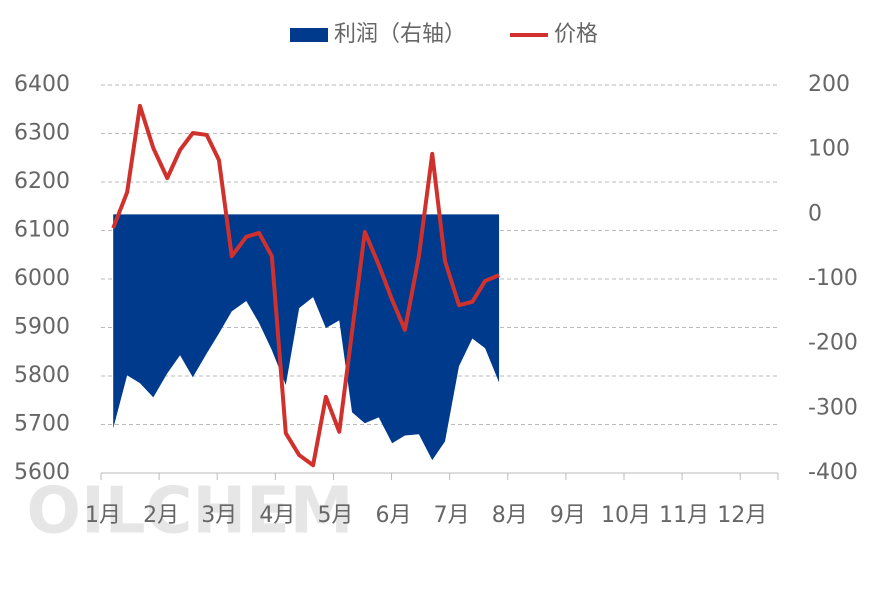 This screenshot has width=886, height=590. I want to click on y2-tick-label: -400, so click(833, 472).